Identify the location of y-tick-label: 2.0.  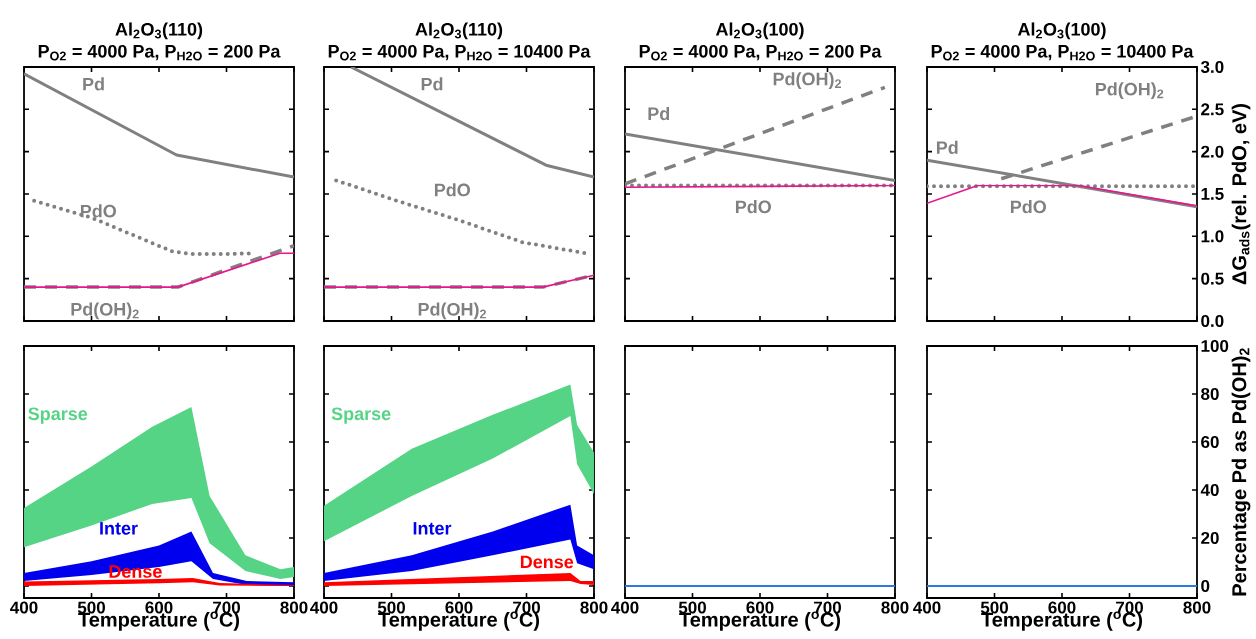
(1212, 151).